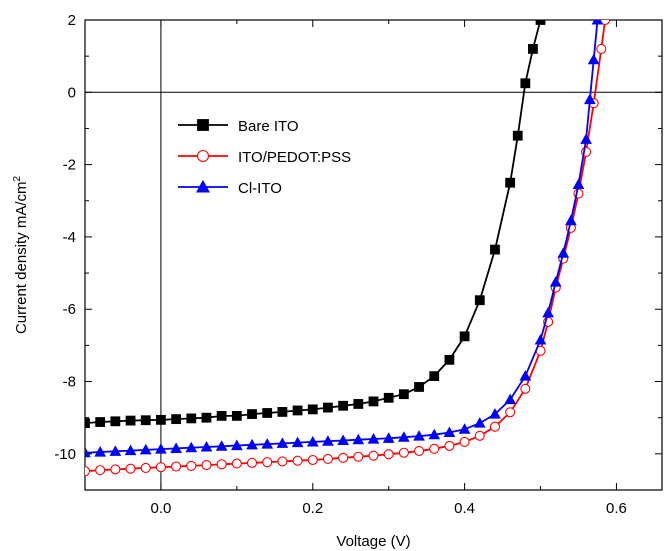  I want to click on legend: Bare ITO ITO/PEDOT:PSS Cl-ITO, so click(264, 157).